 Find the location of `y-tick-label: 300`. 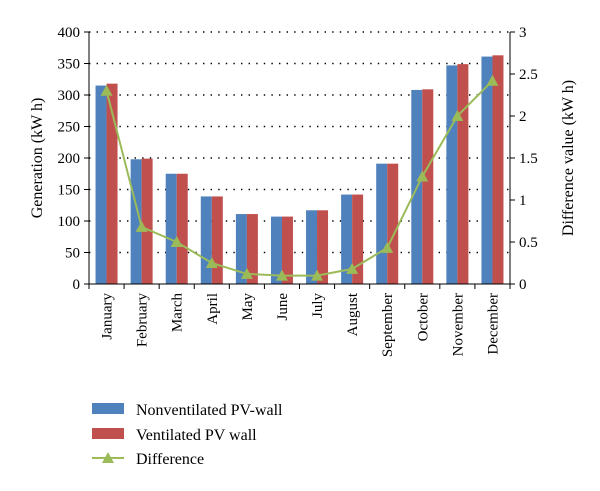

y-tick-label: 300 is located at coordinates (69, 96).